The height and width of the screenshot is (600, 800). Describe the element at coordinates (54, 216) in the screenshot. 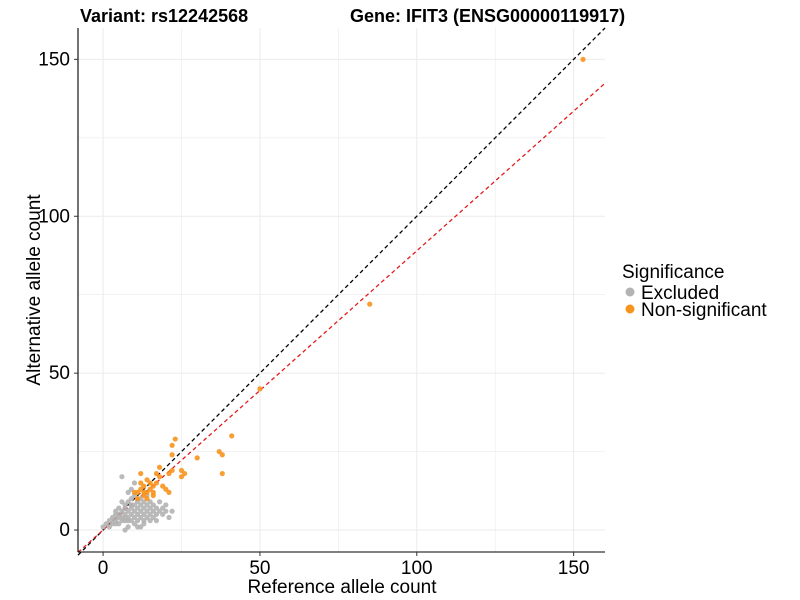

I see `y-tick-label: 100` at that location.